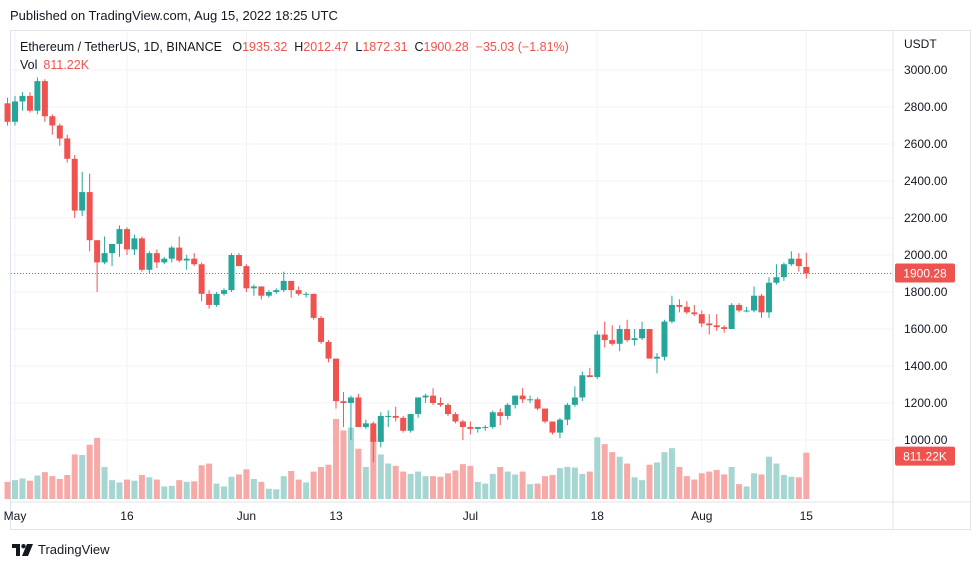  What do you see at coordinates (385, 47) in the screenshot?
I see `low-value: 1872.31` at bounding box center [385, 47].